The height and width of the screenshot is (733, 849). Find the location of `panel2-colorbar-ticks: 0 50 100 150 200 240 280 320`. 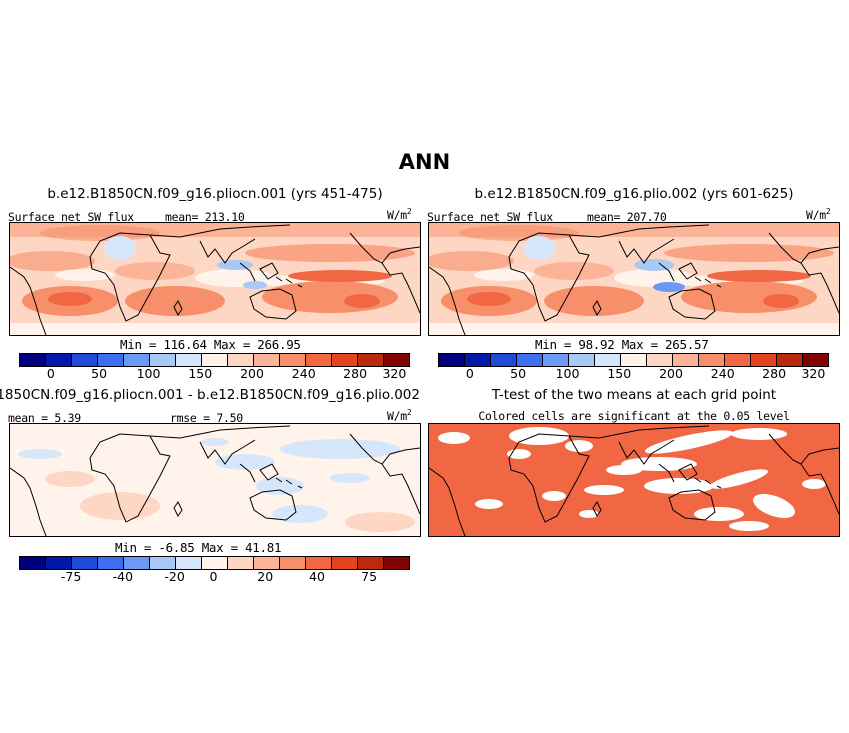

panel2-colorbar-ticks: 0 50 100 150 200 240 280 320 is located at coordinates (632, 373).